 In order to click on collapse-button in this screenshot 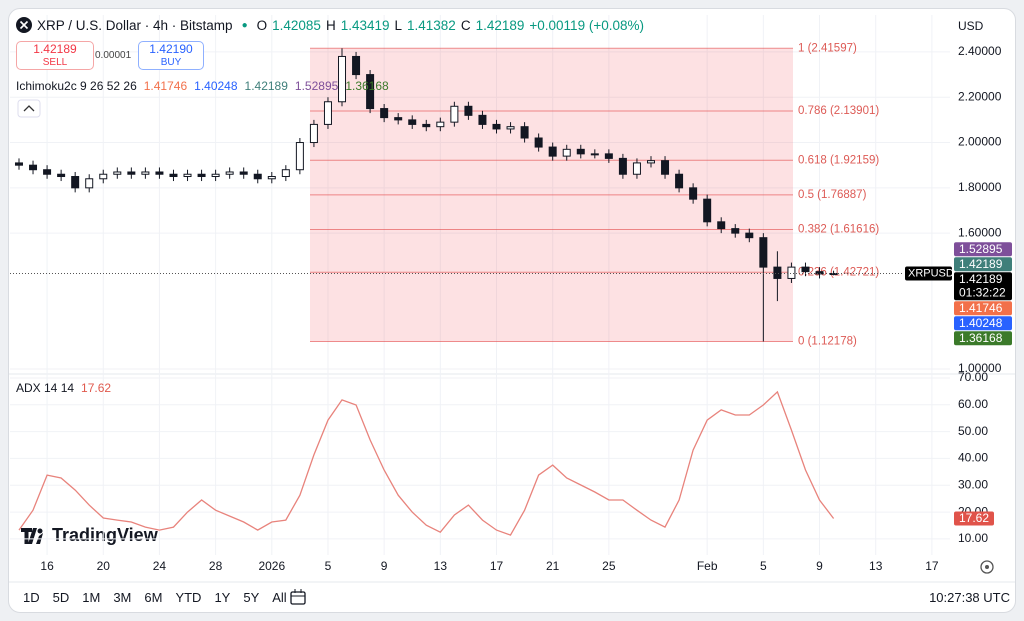, I will do `click(29, 108)`.